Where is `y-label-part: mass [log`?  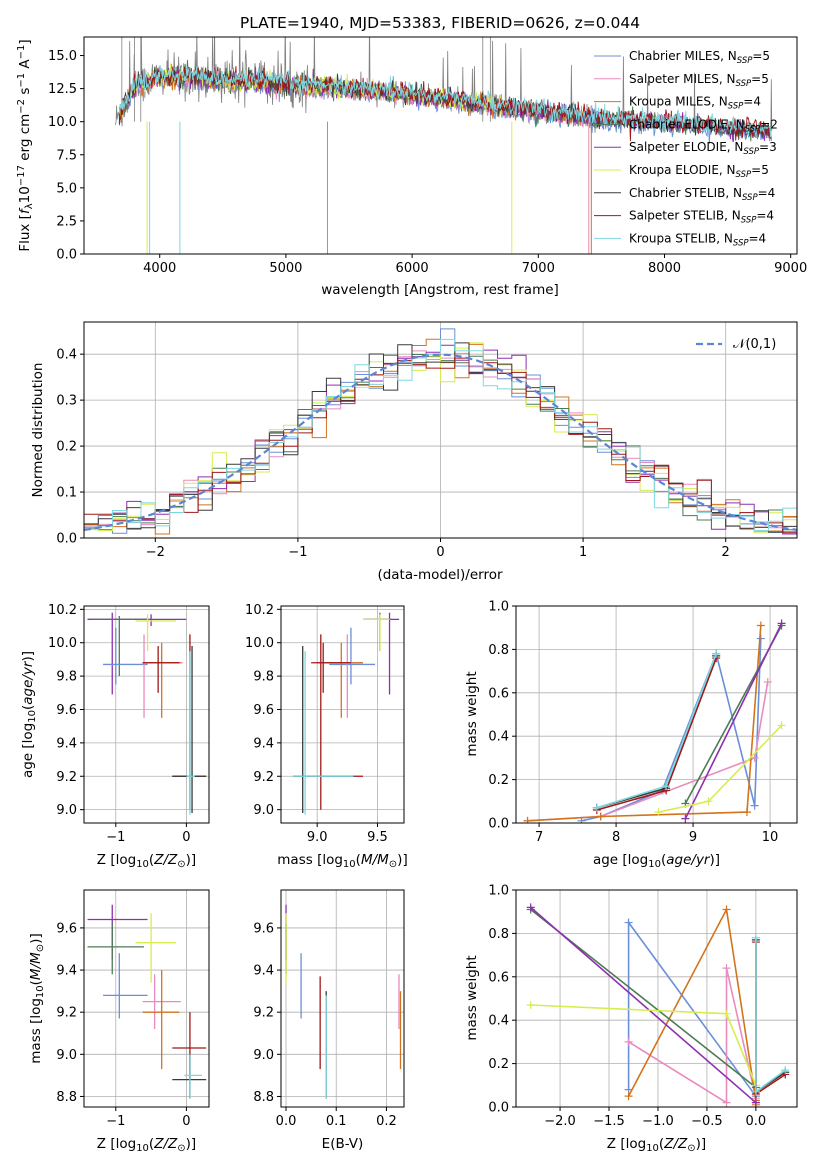 y-label-part: mass [log is located at coordinates (36, 1031).